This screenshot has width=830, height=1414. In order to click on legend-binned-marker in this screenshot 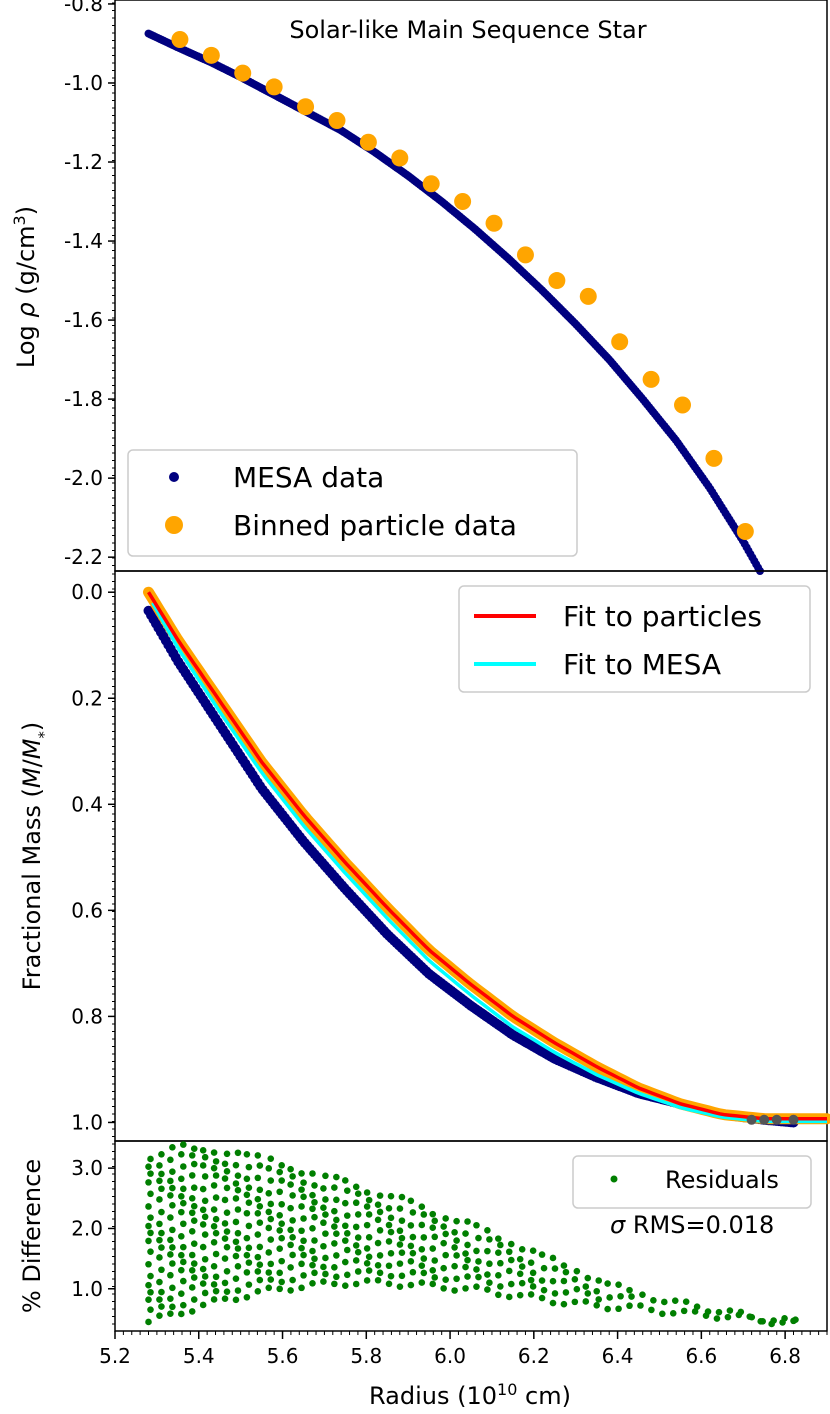, I will do `click(174, 525)`.